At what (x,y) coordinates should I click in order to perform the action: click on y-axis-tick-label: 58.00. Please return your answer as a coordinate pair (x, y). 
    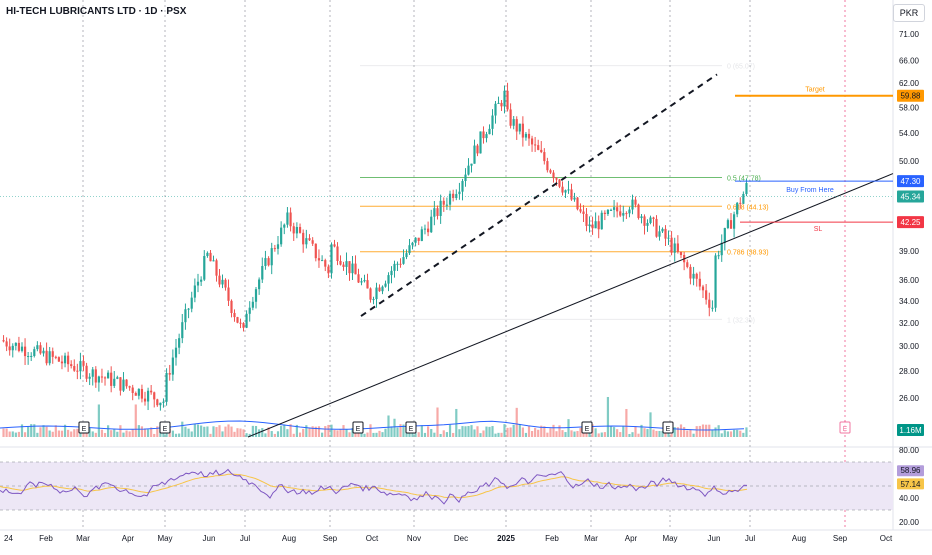
    Looking at the image, I should click on (909, 107).